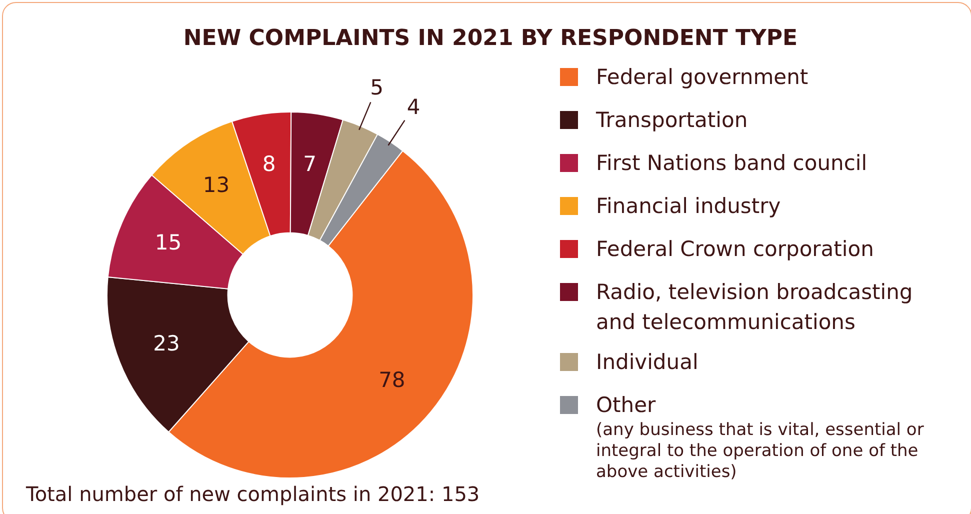 Image resolution: width=971 pixels, height=514 pixels. I want to click on legend-label: Individual, so click(648, 362).